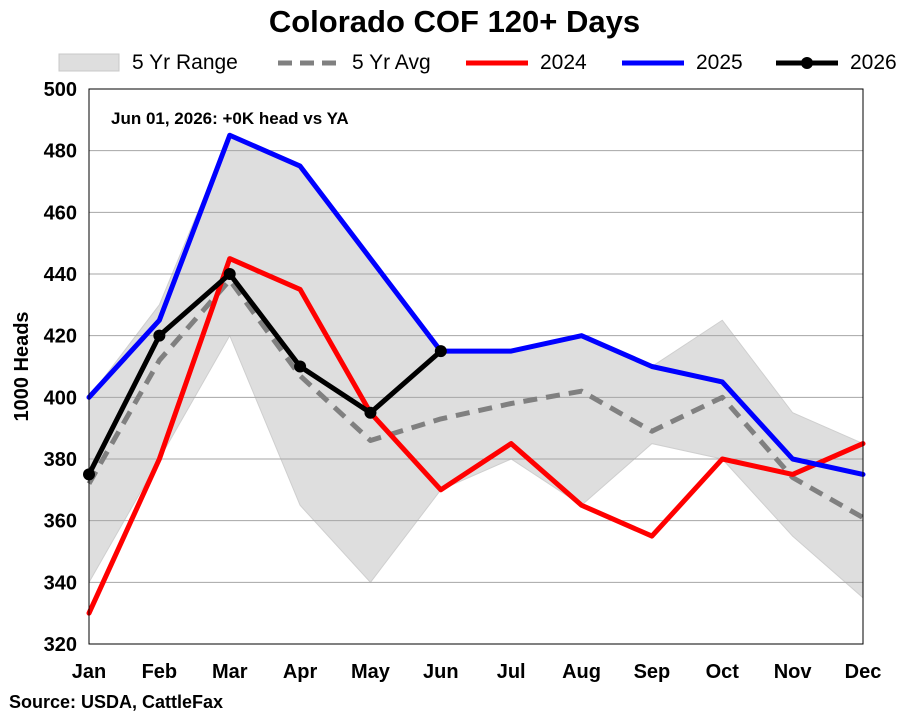  What do you see at coordinates (391, 62) in the screenshot?
I see `legend-label-avg: 5 Yr Avg` at bounding box center [391, 62].